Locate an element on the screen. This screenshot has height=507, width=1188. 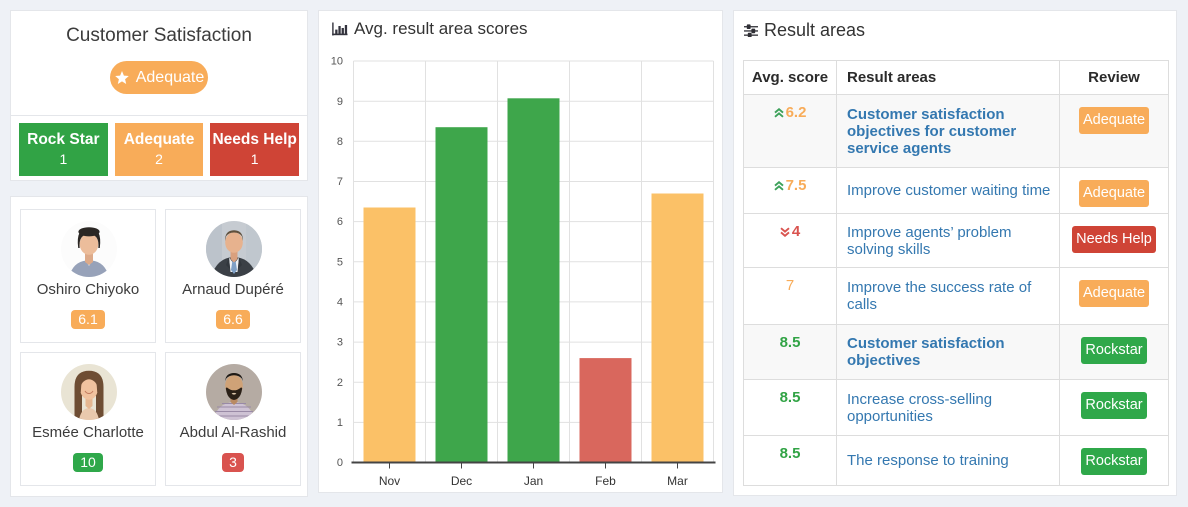
svg-text: Nov is located at coordinates (389, 481).